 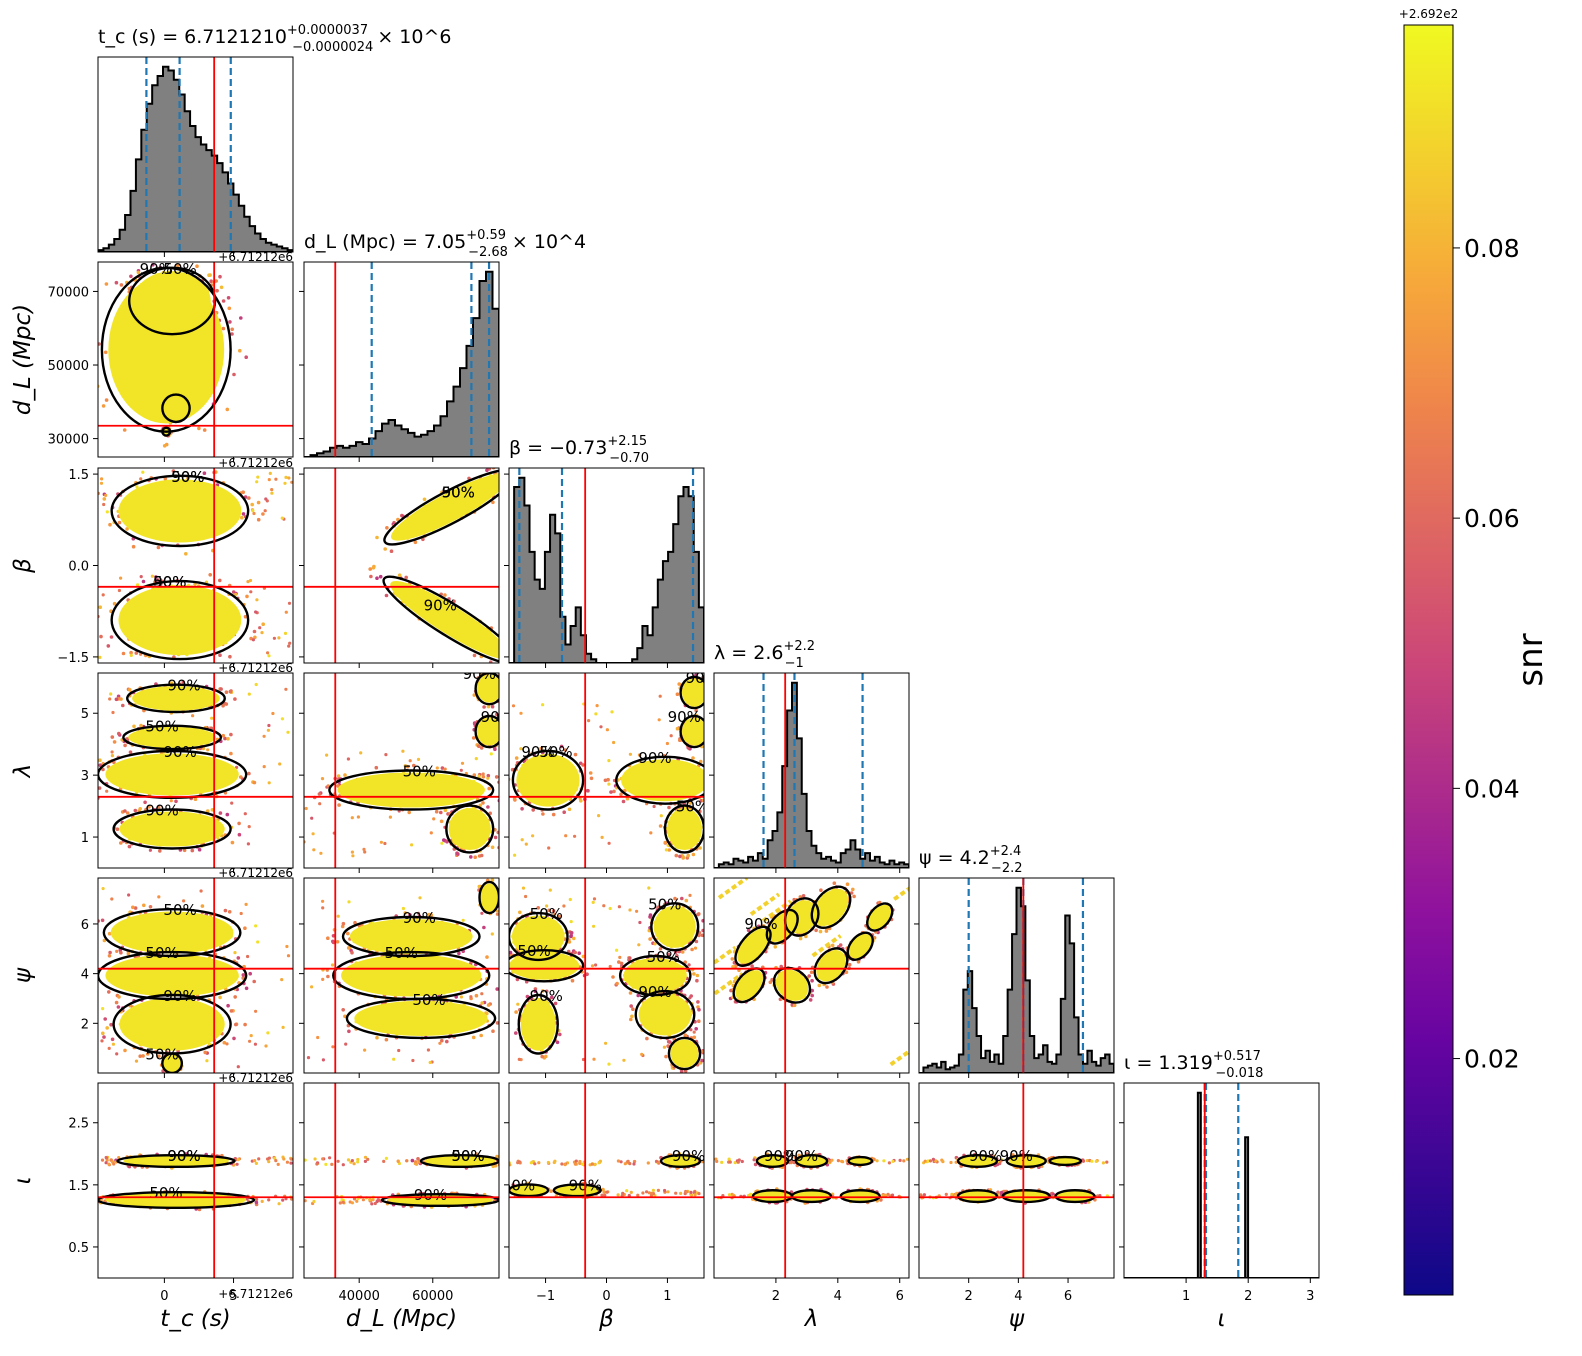 What do you see at coordinates (549, 242) in the screenshot?
I see `title-suffix: × 10^4` at bounding box center [549, 242].